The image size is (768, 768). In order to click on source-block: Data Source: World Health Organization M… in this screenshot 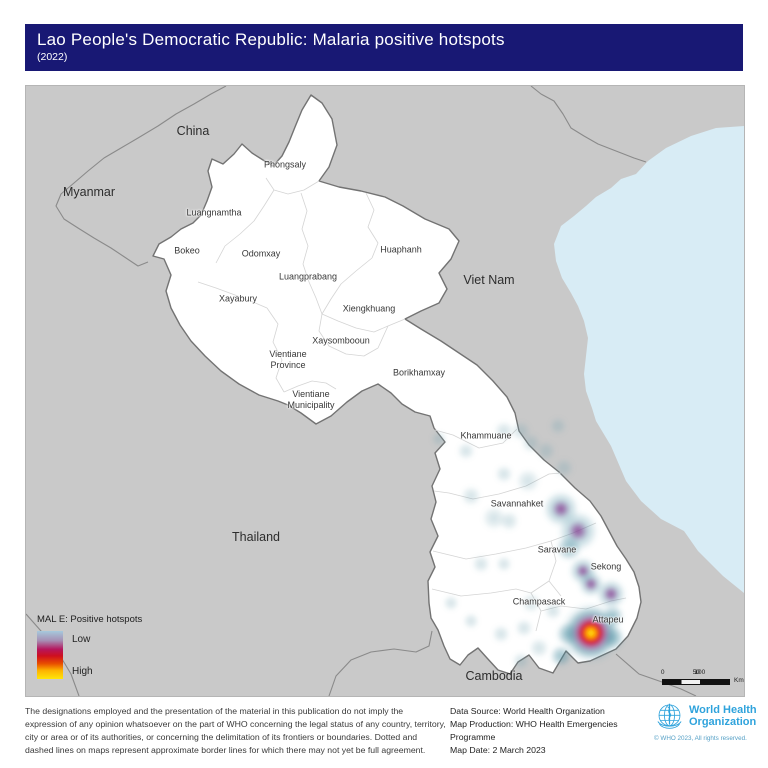, I will do `click(549, 731)`.